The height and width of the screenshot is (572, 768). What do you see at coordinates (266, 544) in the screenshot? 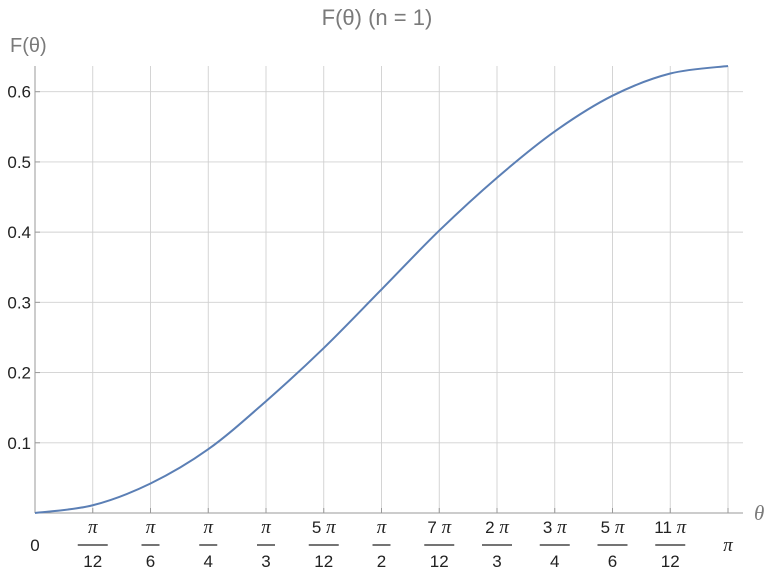
I see `x-tick-fraction: π3` at bounding box center [266, 544].